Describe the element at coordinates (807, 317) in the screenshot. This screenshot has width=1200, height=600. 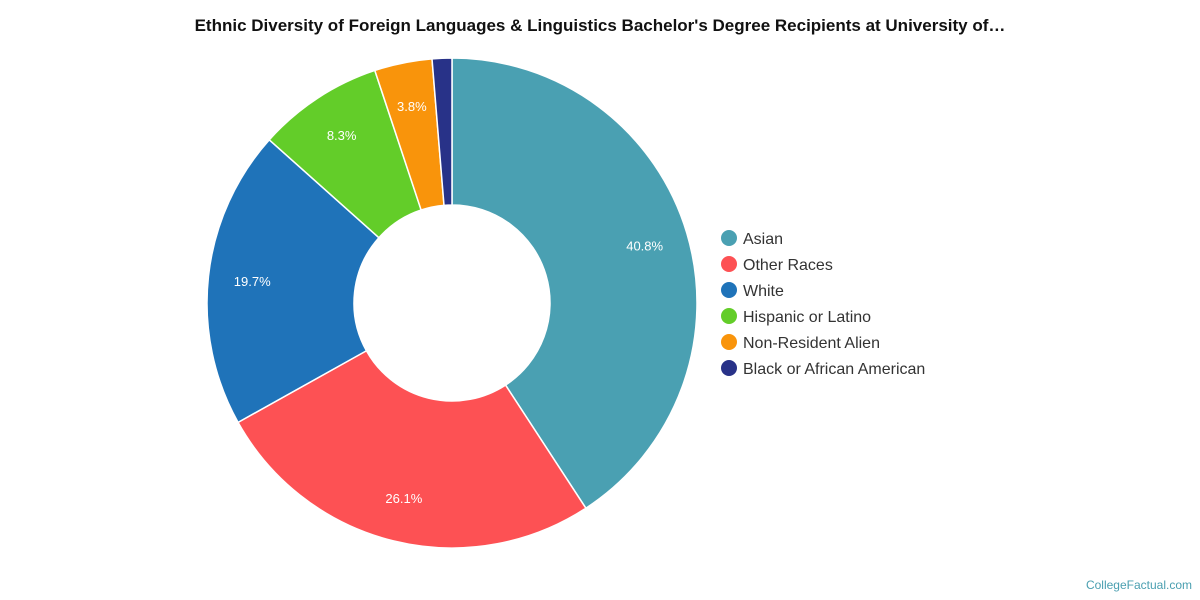
I see `legend-label: Hispanic or Latino` at that location.